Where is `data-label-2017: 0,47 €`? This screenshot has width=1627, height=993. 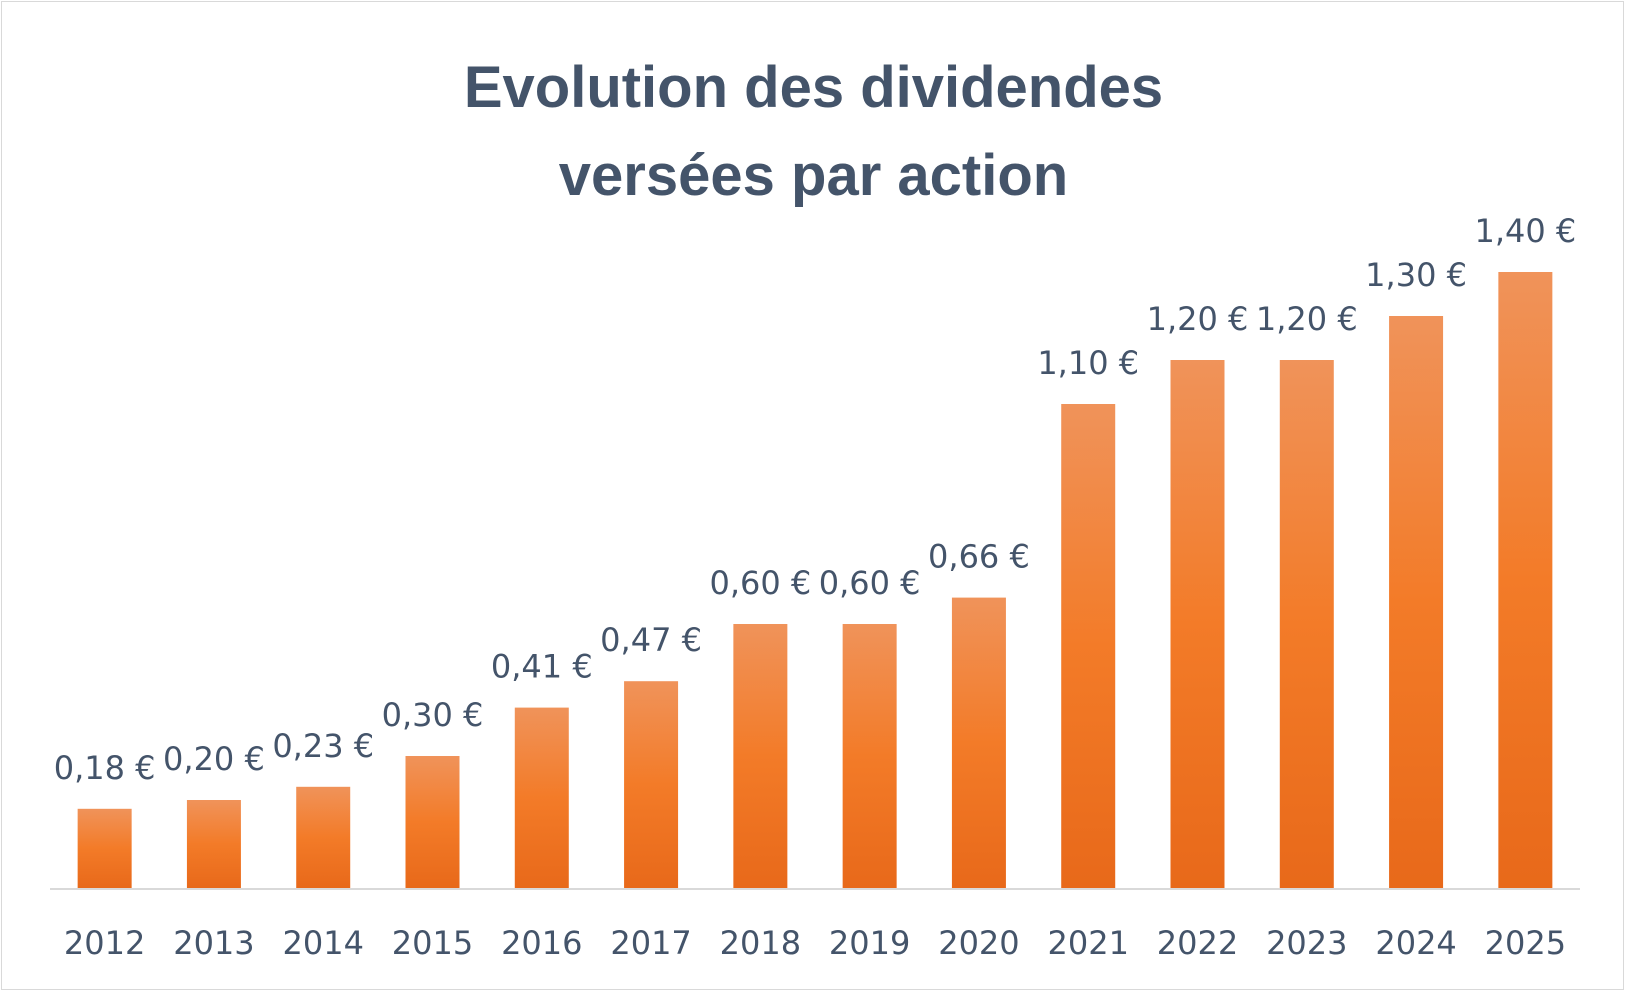 data-label-2017: 0,47 € is located at coordinates (651, 640).